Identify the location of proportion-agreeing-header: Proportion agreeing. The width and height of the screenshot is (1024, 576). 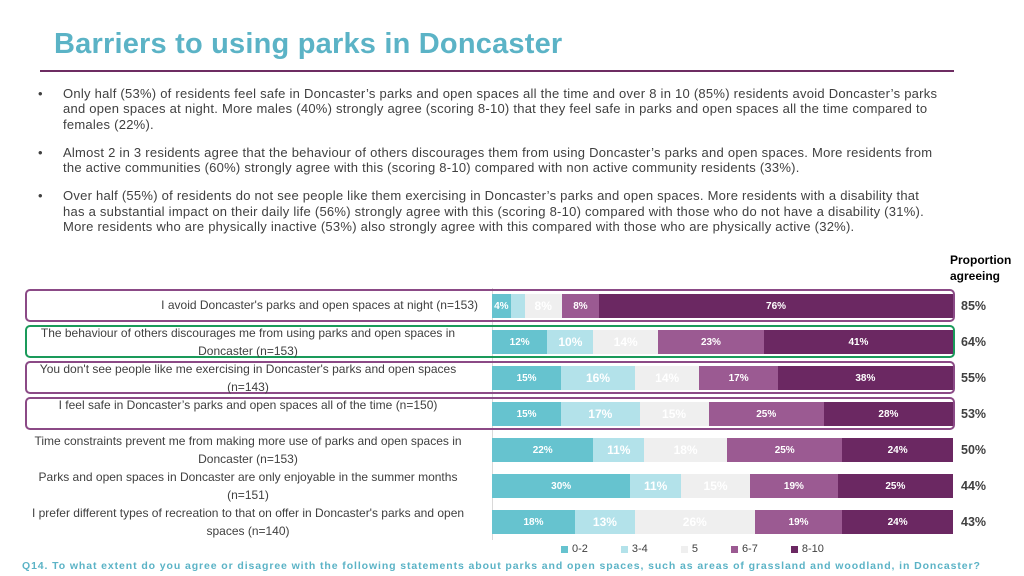
(981, 268).